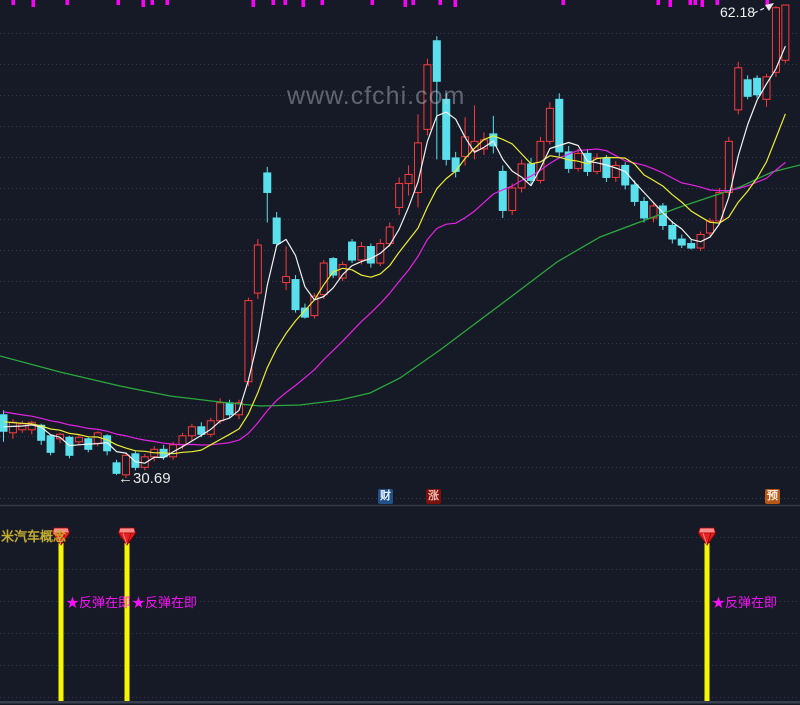 This screenshot has width=800, height=705. I want to click on badge-cai: 财, so click(385, 496).